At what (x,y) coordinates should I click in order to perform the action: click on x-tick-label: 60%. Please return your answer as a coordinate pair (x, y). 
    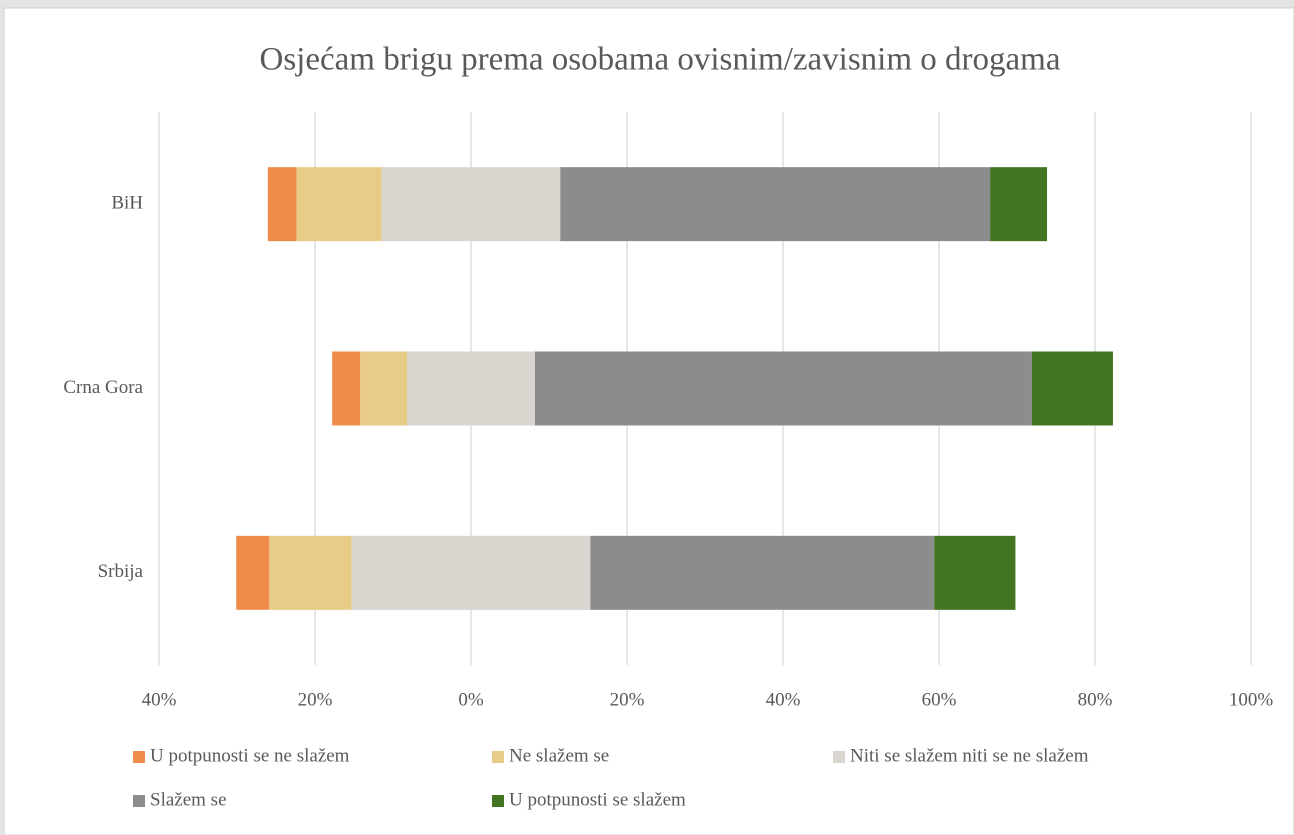
    Looking at the image, I should click on (939, 699).